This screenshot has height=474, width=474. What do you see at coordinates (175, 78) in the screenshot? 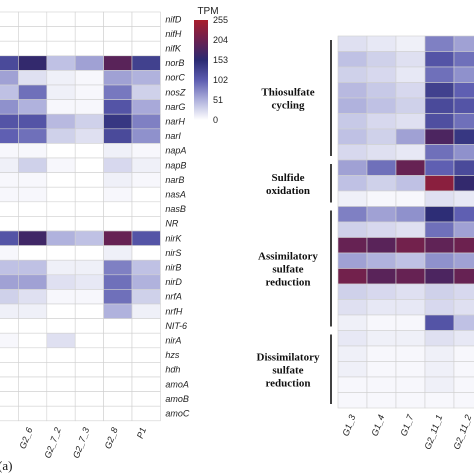
I see `gene-label: norC` at bounding box center [175, 78].